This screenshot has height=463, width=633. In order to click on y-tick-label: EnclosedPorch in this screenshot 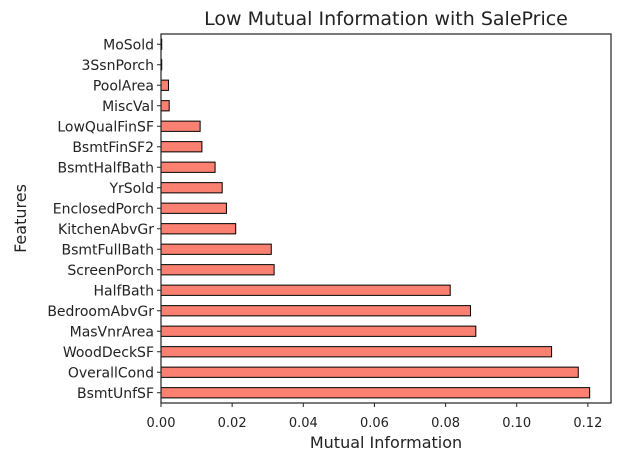, I will do `click(103, 209)`.